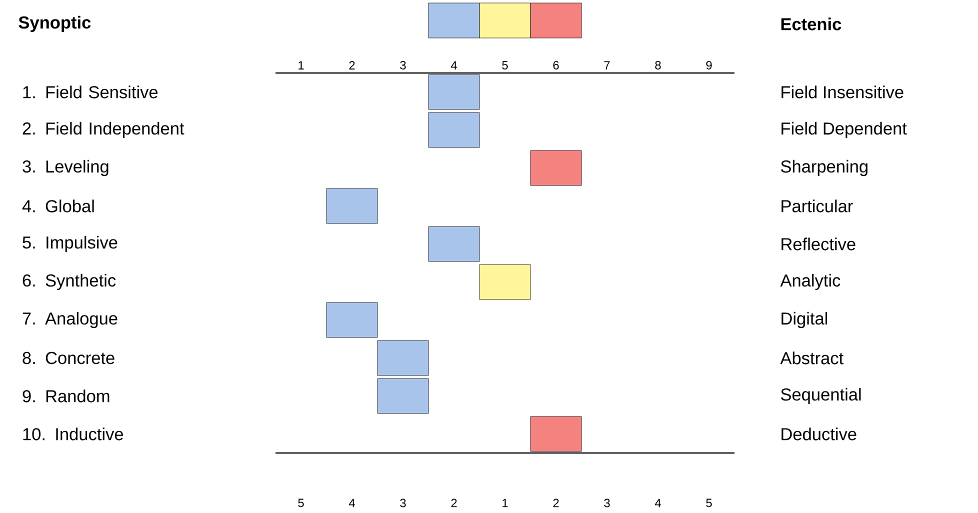 This screenshot has height=513, width=978. What do you see at coordinates (709, 65) in the screenshot?
I see `x-tick-label: 9` at bounding box center [709, 65].